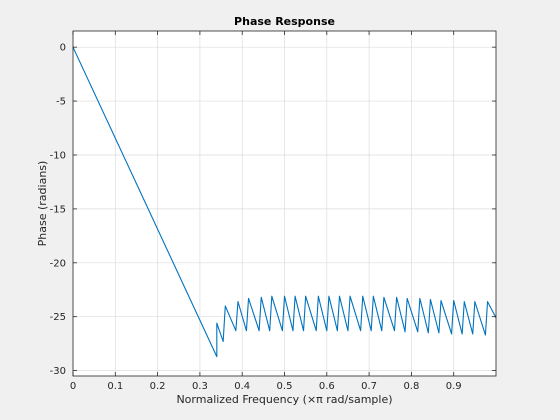 The width and height of the screenshot is (560, 420). I want to click on x-tick-label: 0.3, so click(200, 386).